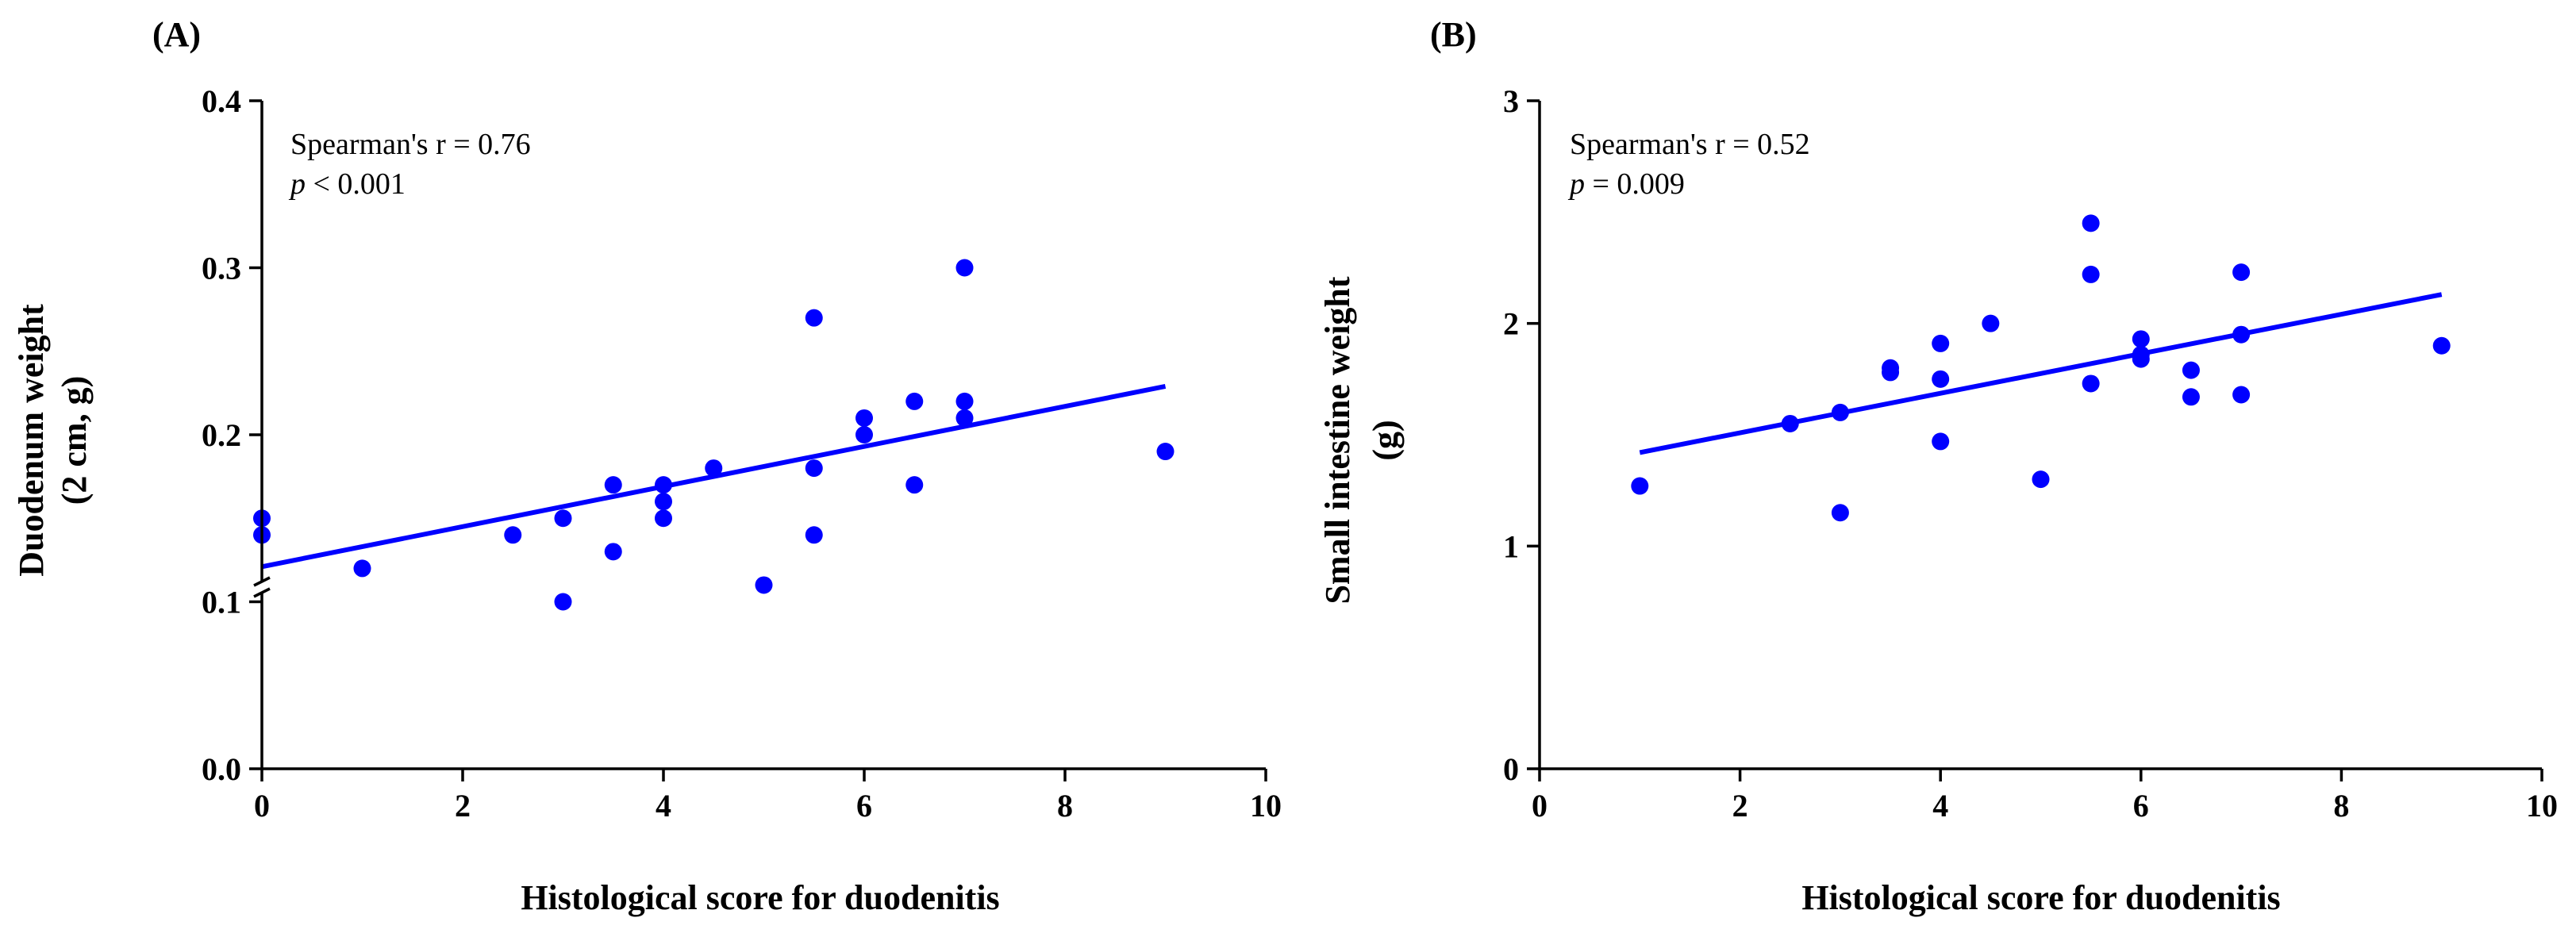 The width and height of the screenshot is (2576, 933). I want to click on panel-b-x-axis-title: Histological score for duodenitis, so click(2041, 898).